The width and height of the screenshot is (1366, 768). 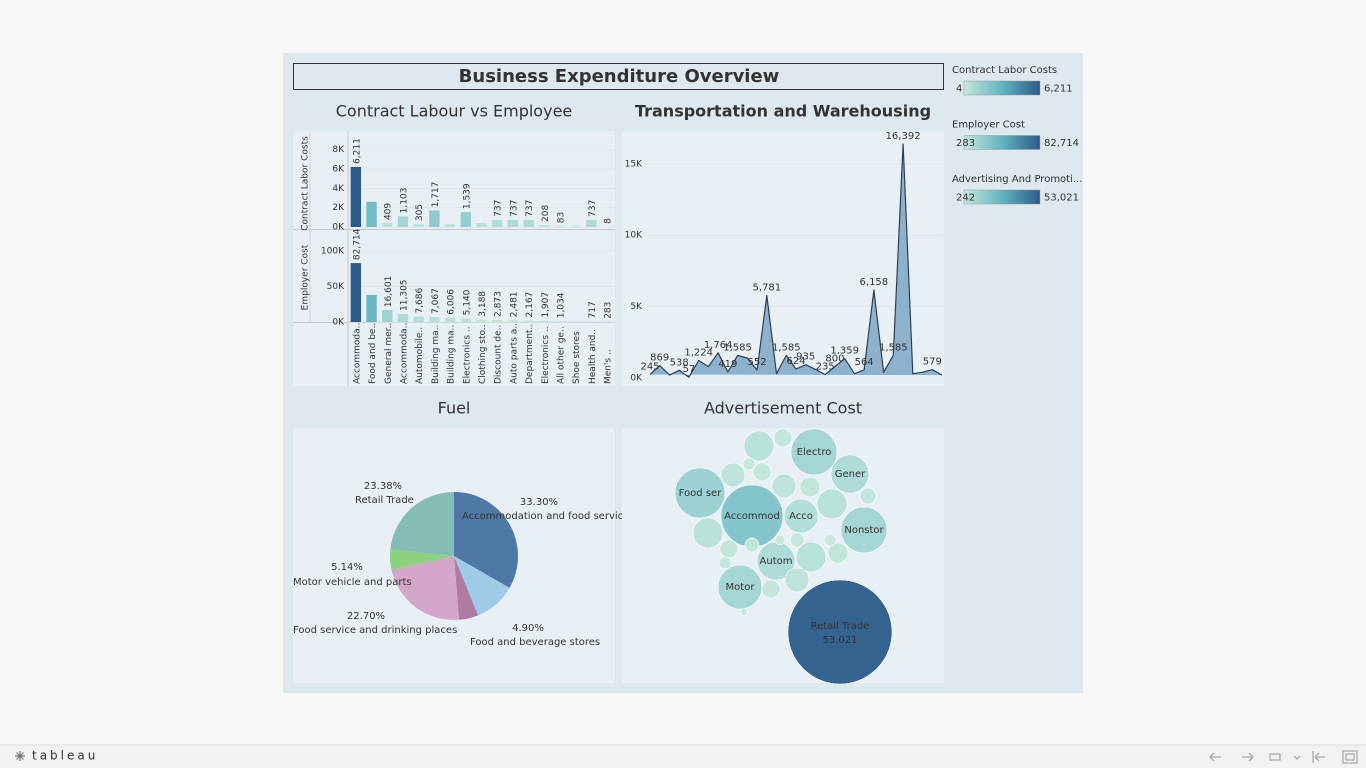 What do you see at coordinates (306, 183) in the screenshot?
I see `y-axis-title: Contract Labor Costs` at bounding box center [306, 183].